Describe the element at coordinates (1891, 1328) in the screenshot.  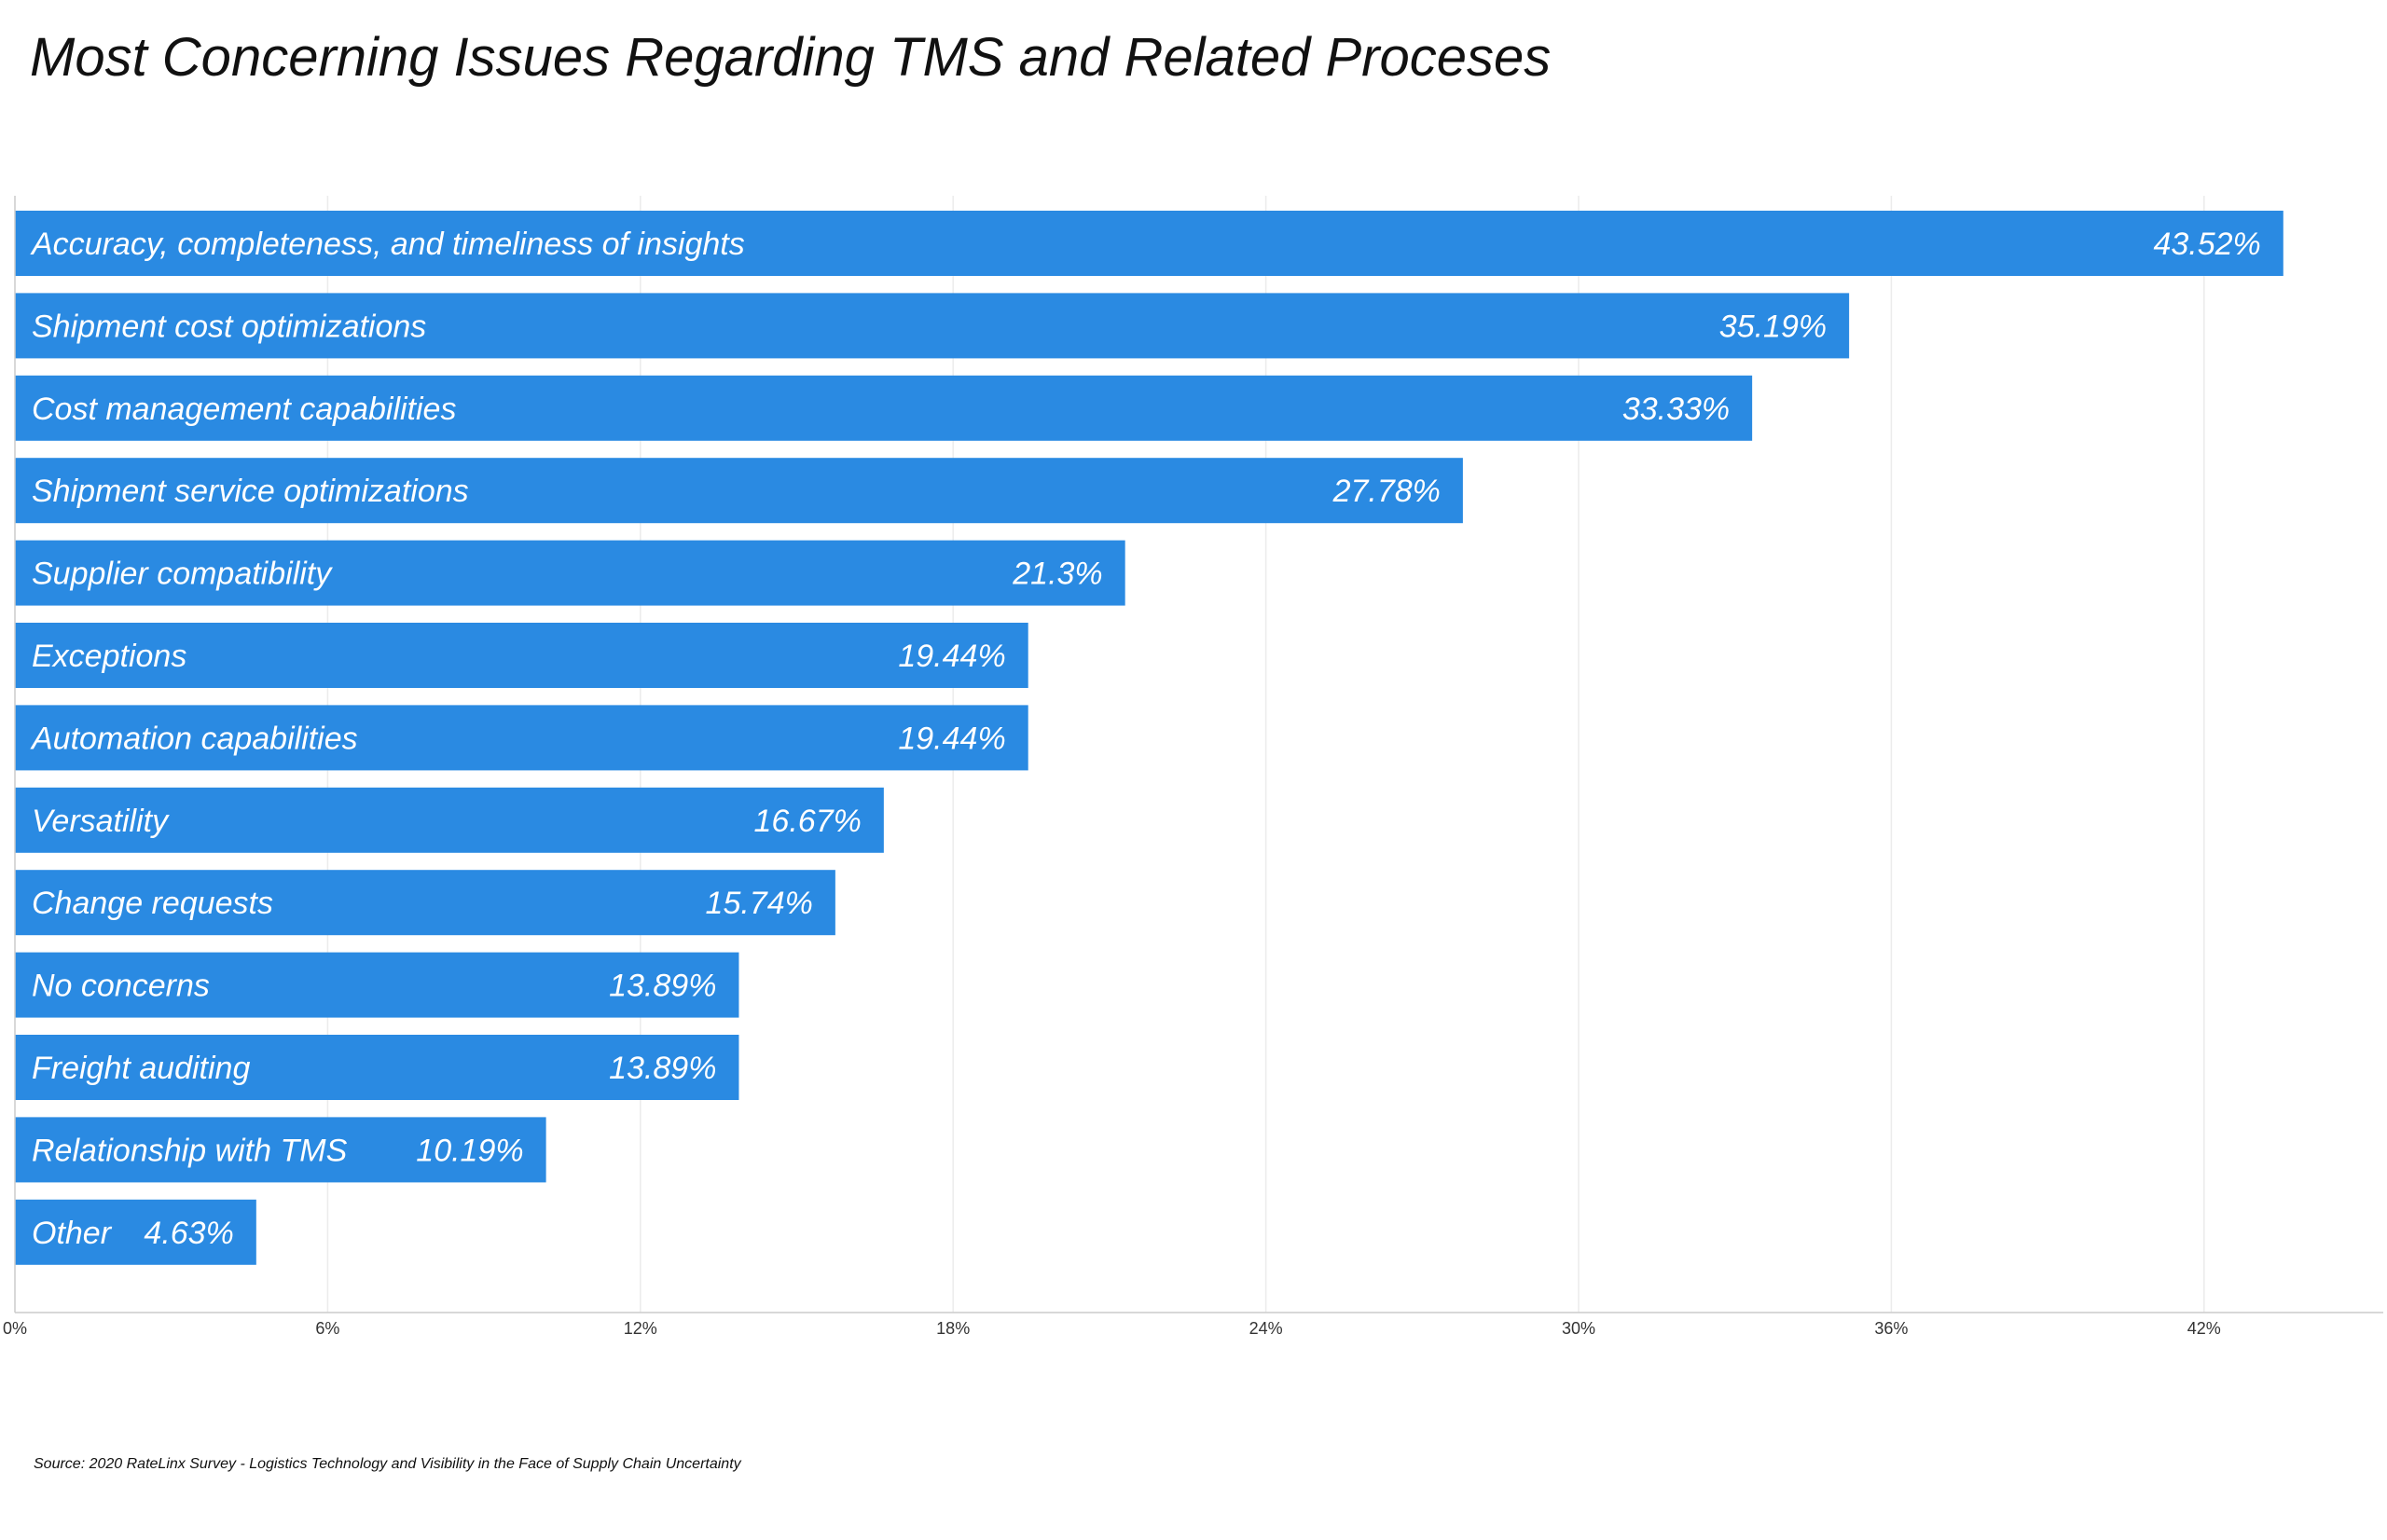
I see `x-tick-label: 36%` at that location.